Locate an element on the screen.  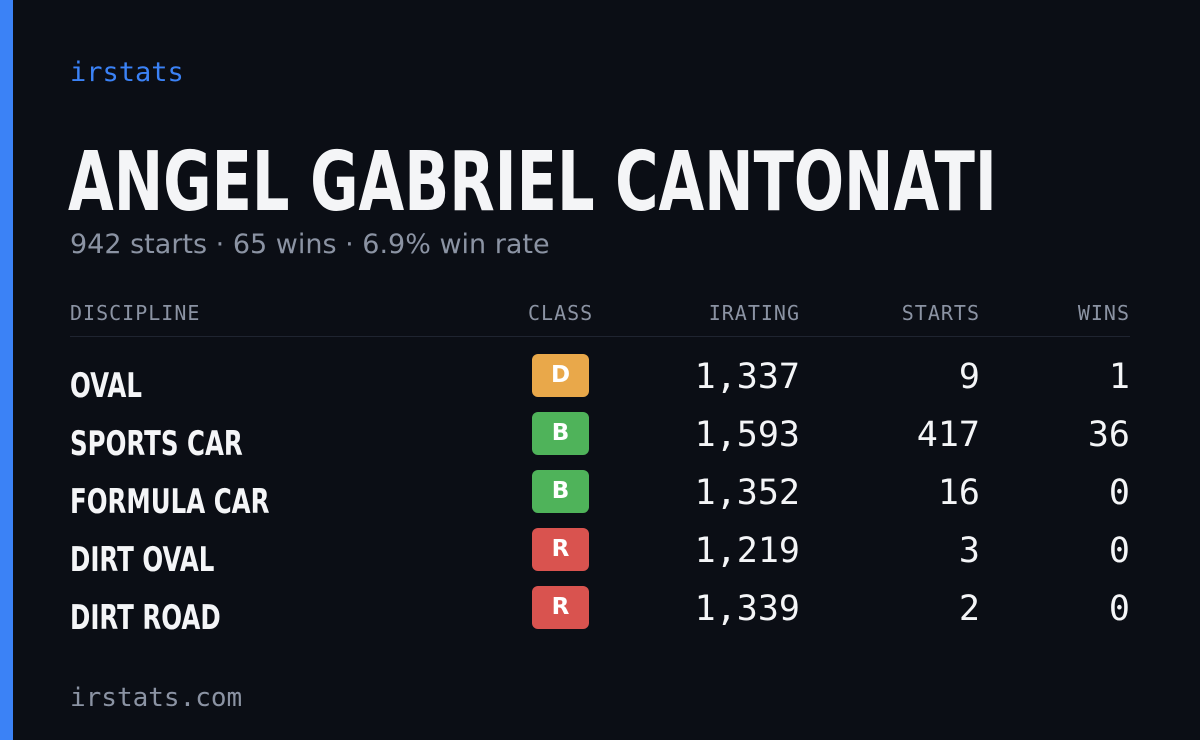
starts-value: 16 is located at coordinates (958, 493).